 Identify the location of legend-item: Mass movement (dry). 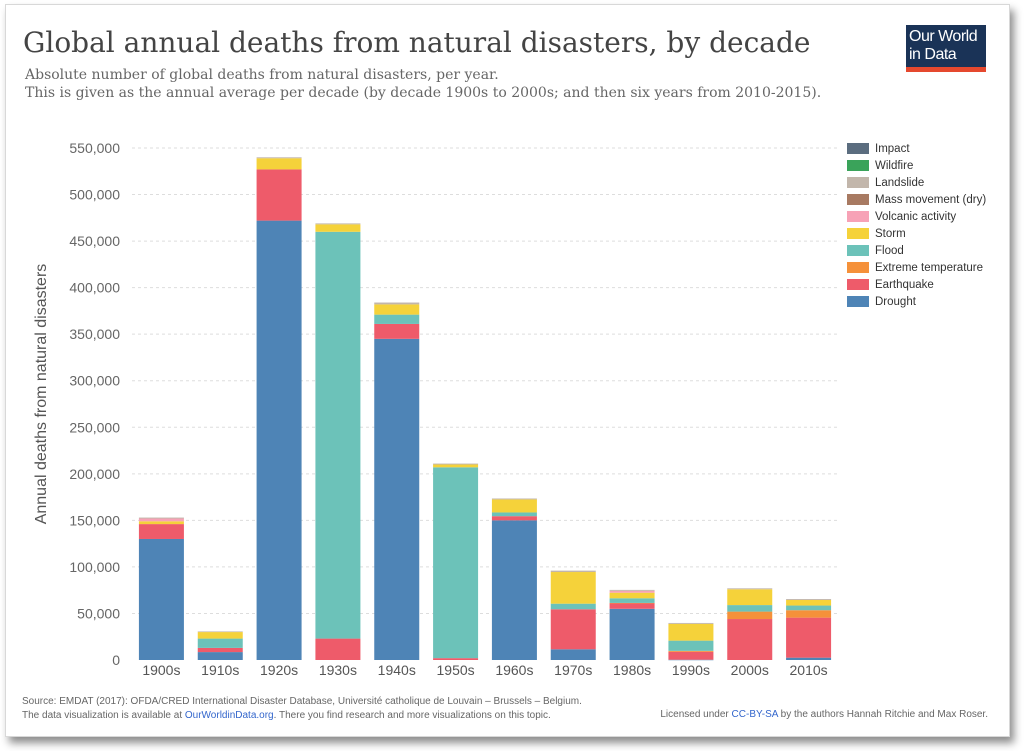
(916, 199).